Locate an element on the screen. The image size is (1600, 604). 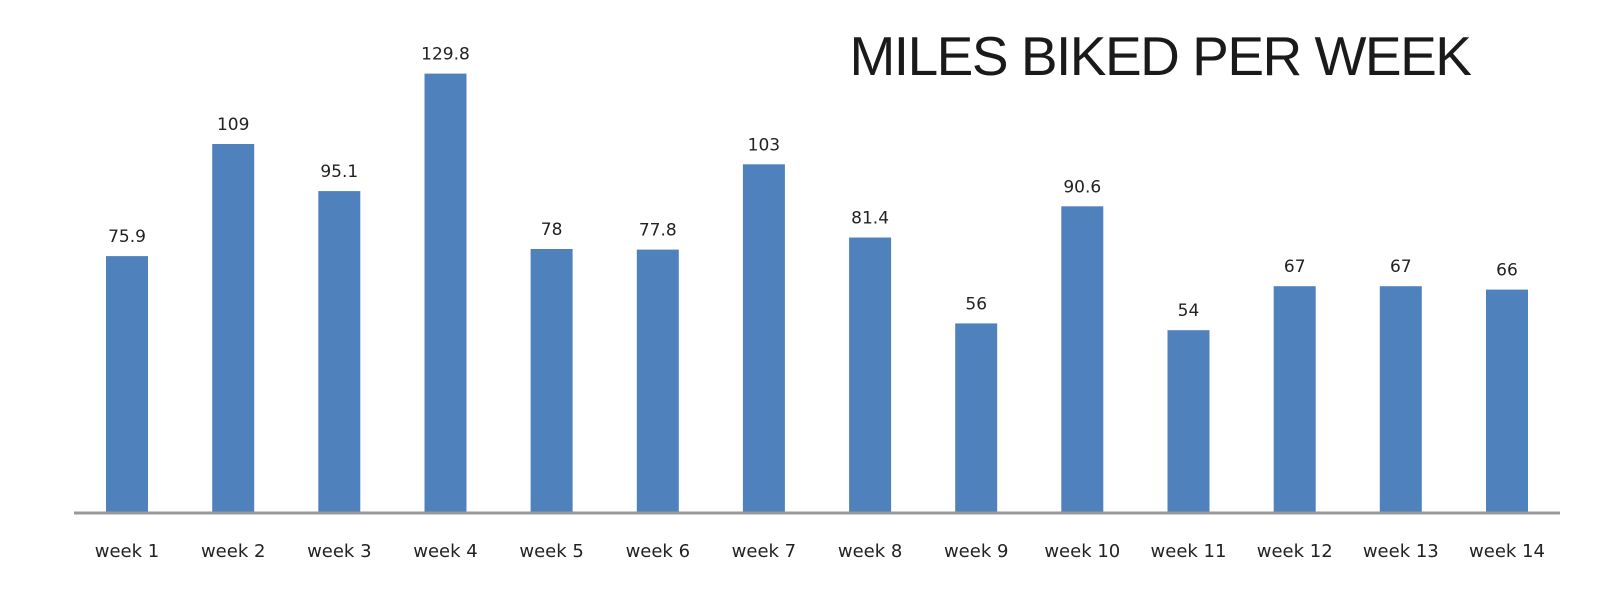
data-label-week-8: 81.4 is located at coordinates (870, 219).